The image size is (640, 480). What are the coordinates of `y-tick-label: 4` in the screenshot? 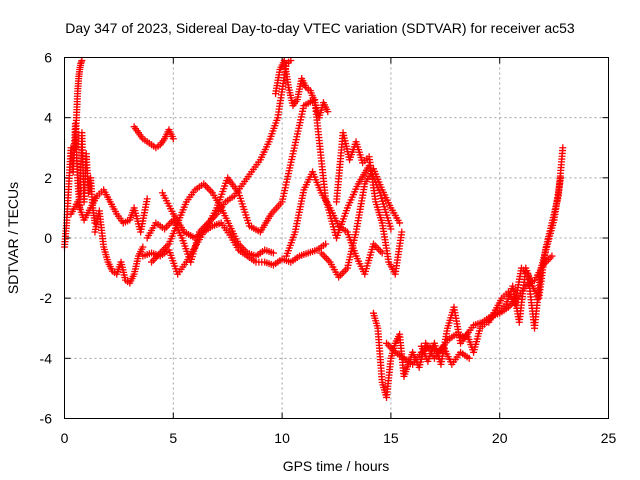 It's located at (48, 118).